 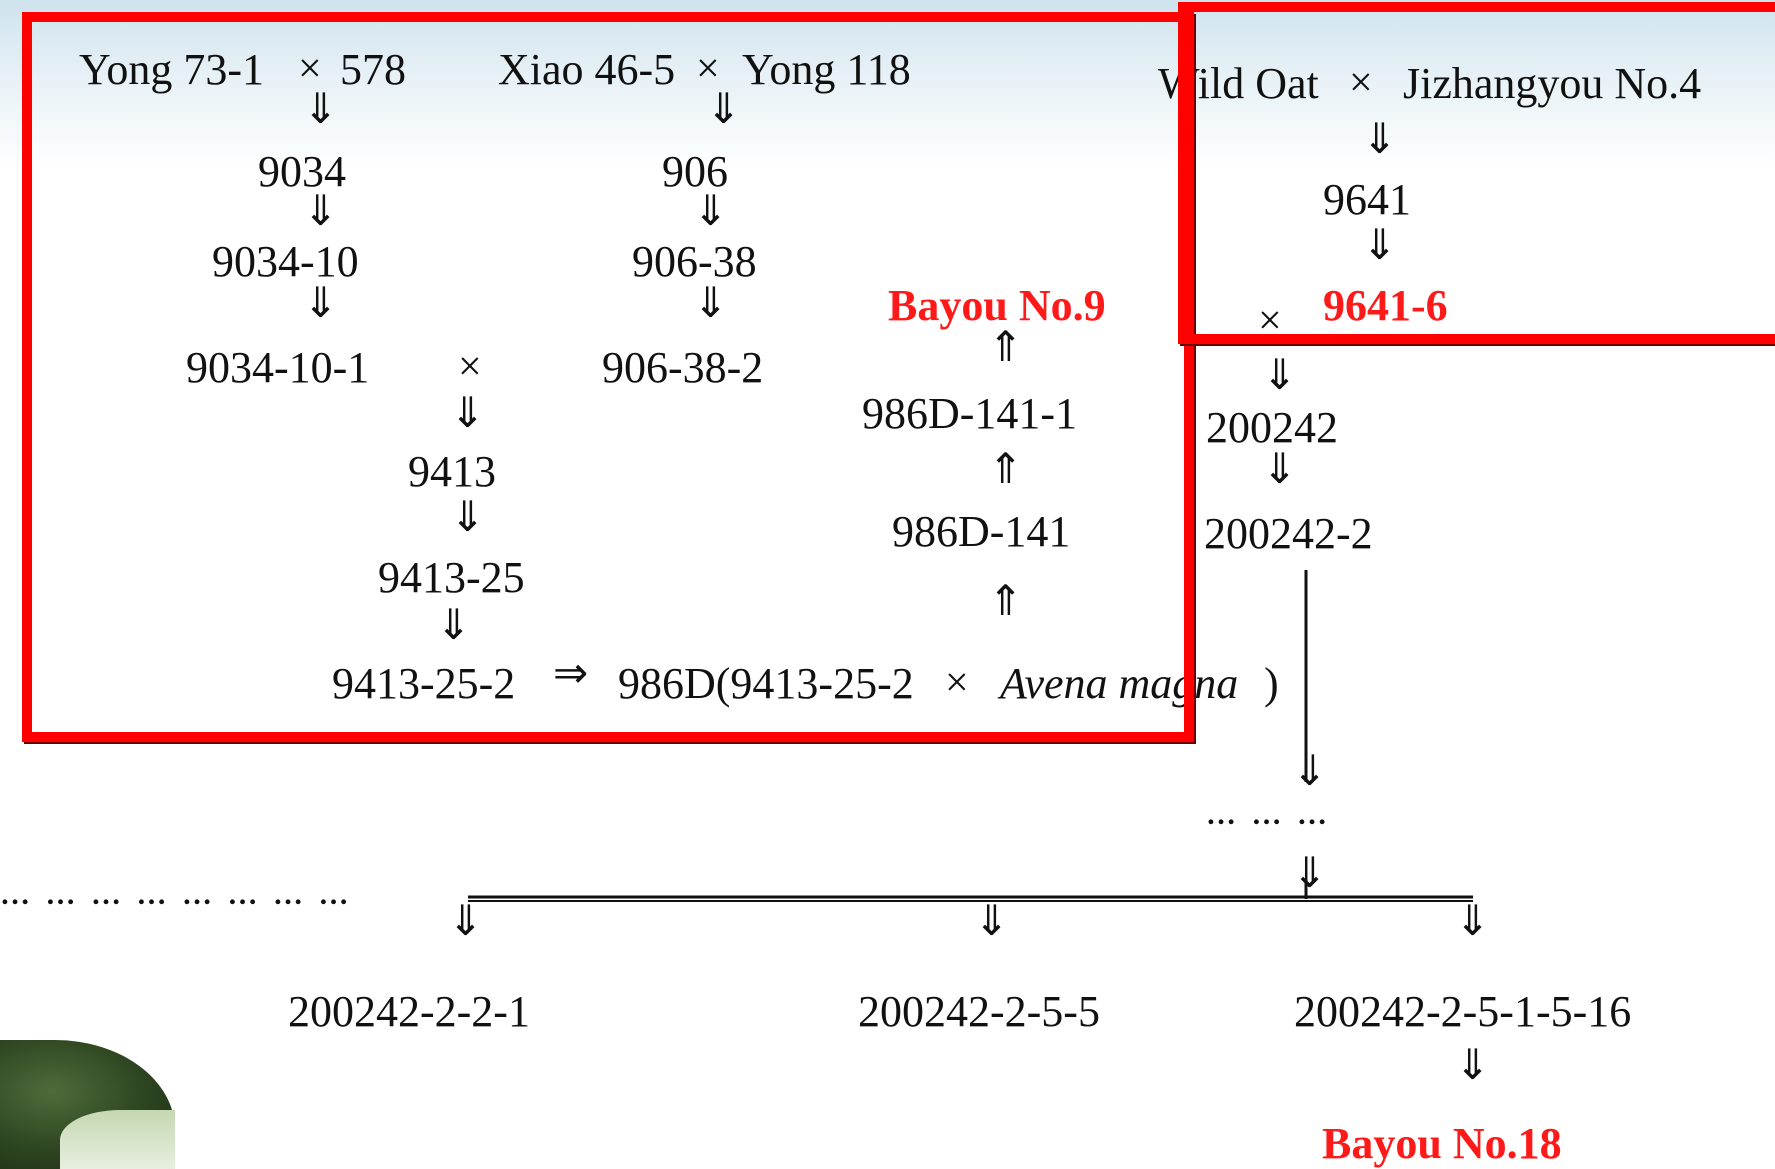 What do you see at coordinates (694, 261) in the screenshot?
I see `node-906-38: 906-38` at bounding box center [694, 261].